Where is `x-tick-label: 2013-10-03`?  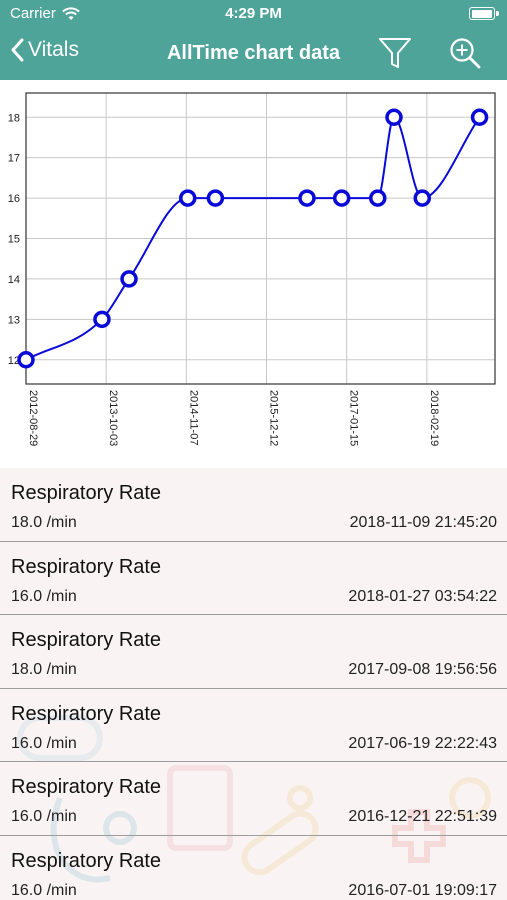
x-tick-label: 2013-10-03 is located at coordinates (113, 418).